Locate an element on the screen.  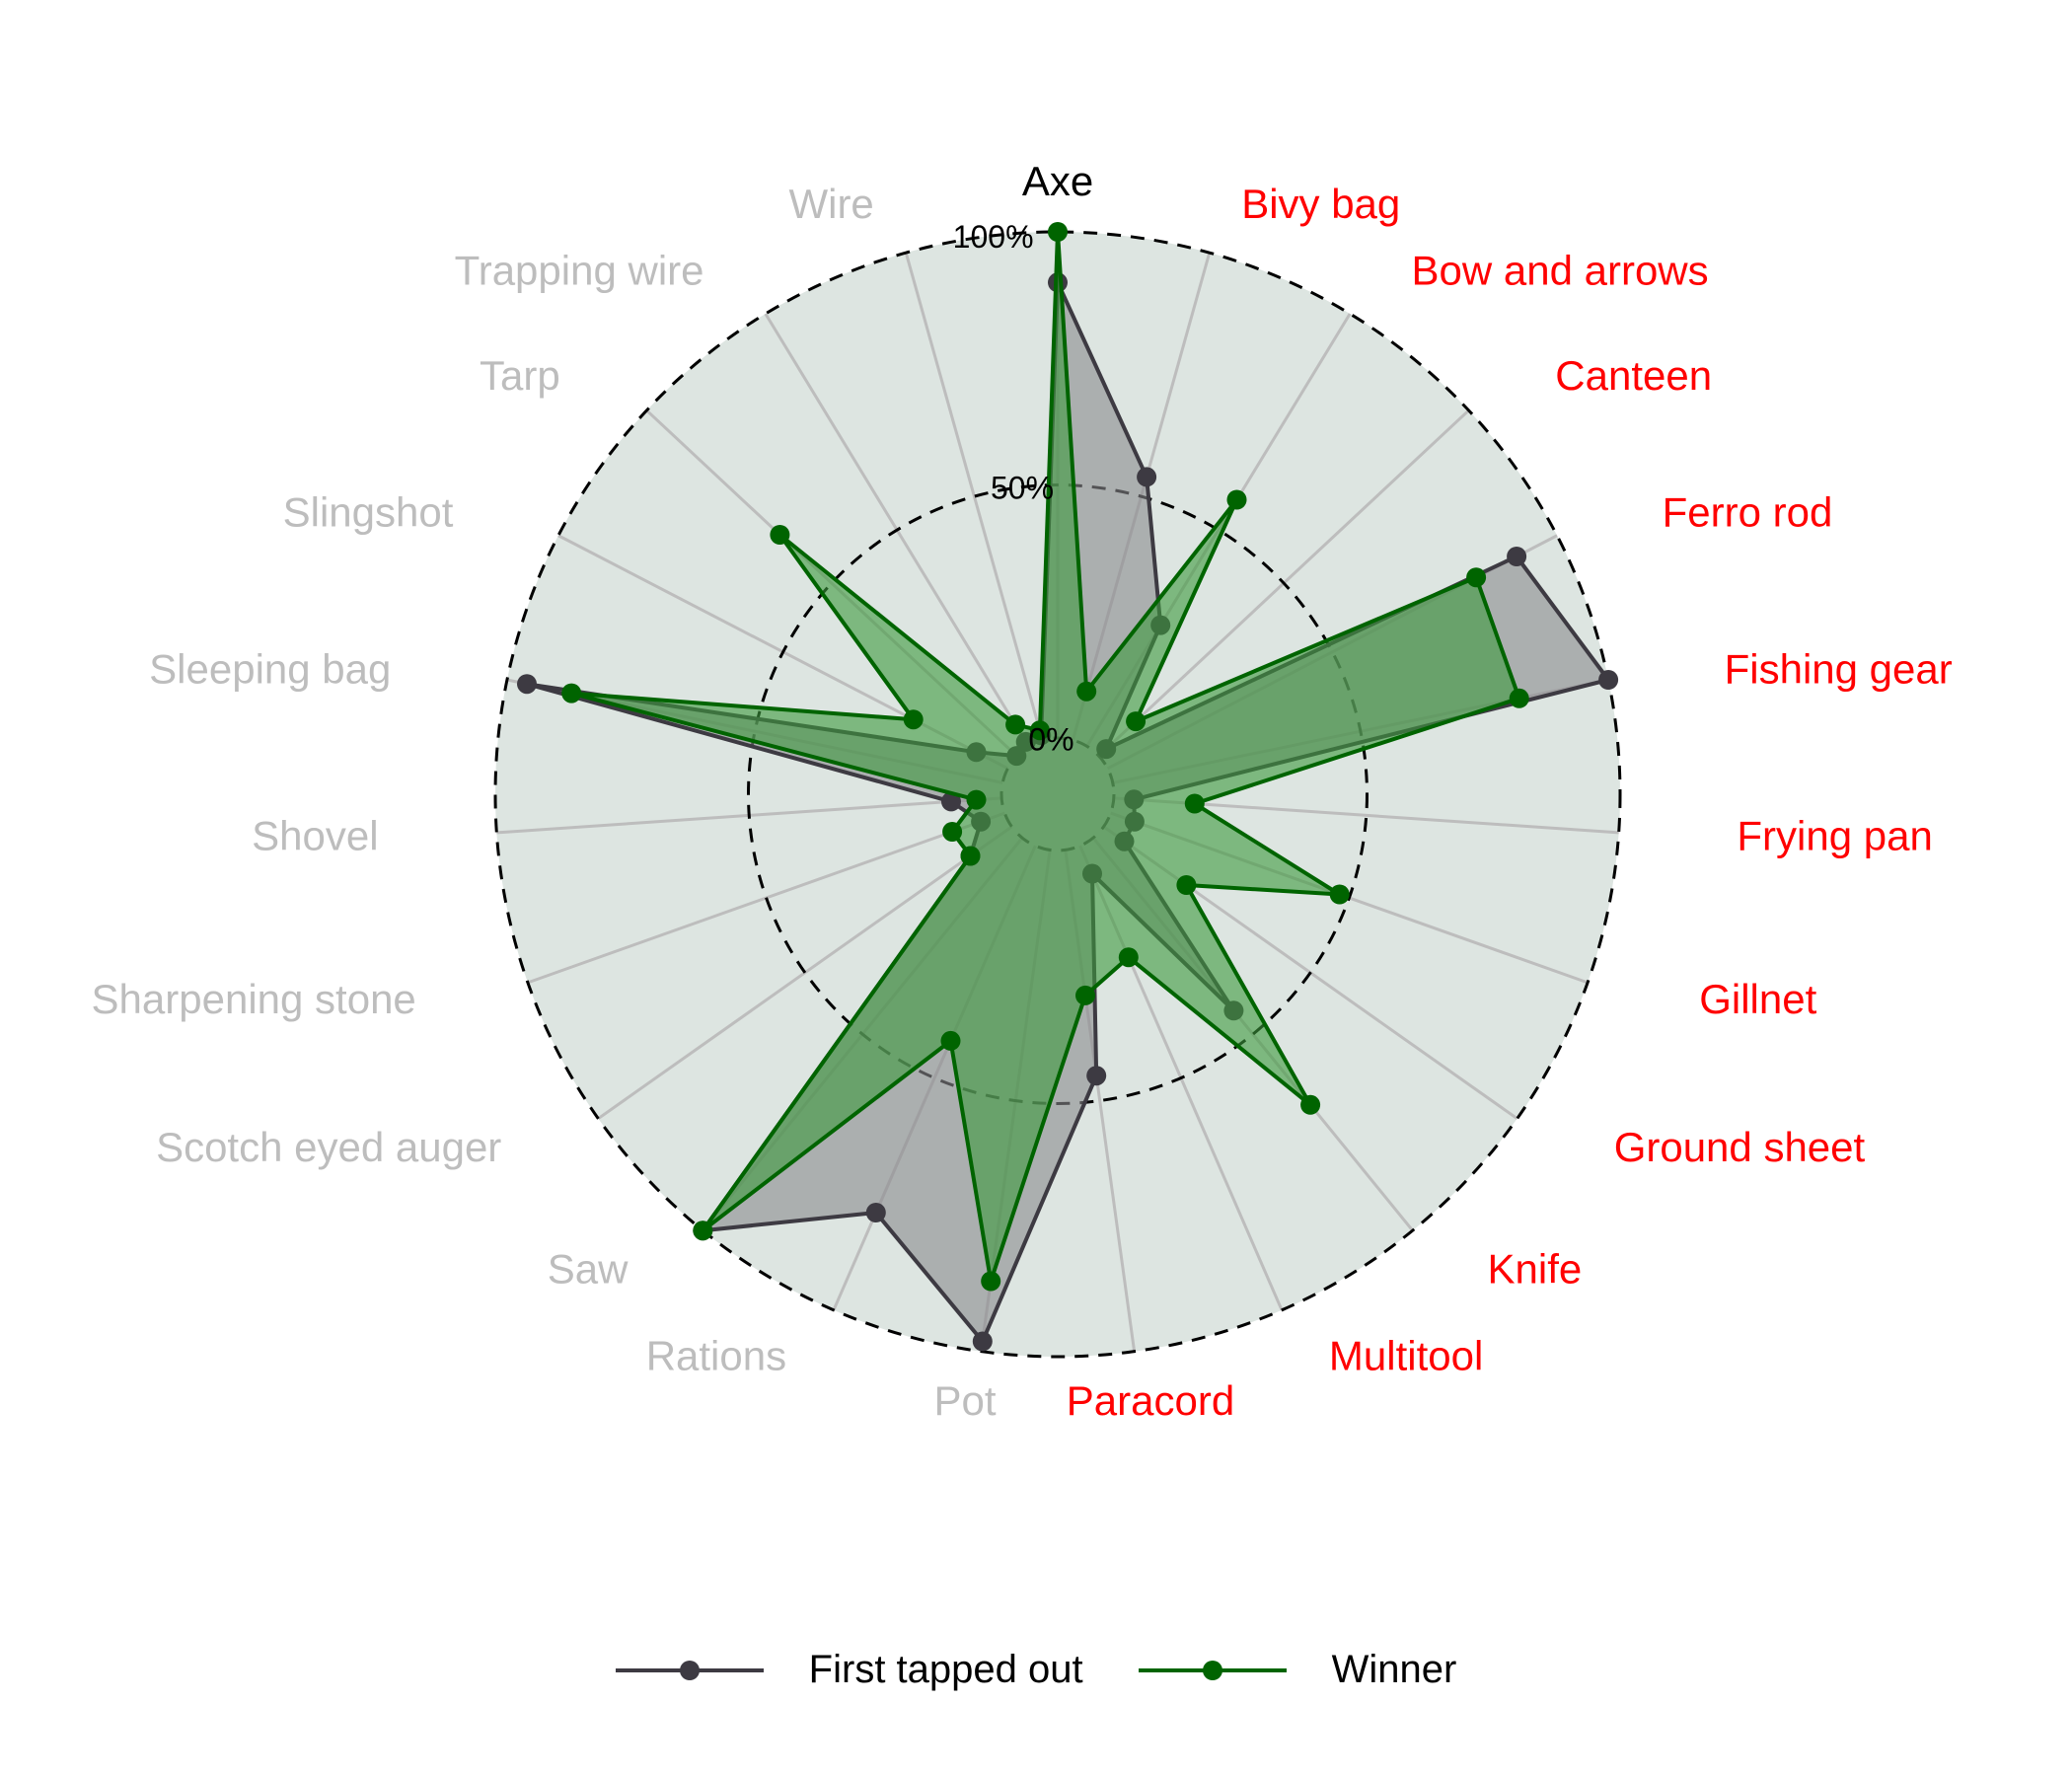
point-first-tapped-out-sleeping-bag is located at coordinates (527, 684).